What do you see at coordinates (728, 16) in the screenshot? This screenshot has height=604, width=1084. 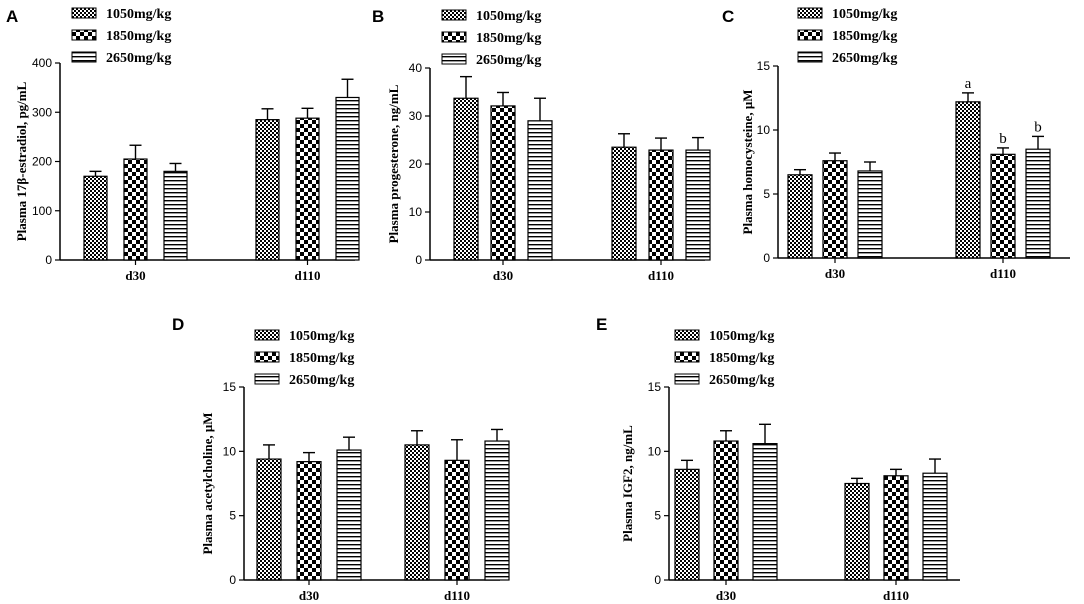 I see `panel-letter-c: C` at bounding box center [728, 16].